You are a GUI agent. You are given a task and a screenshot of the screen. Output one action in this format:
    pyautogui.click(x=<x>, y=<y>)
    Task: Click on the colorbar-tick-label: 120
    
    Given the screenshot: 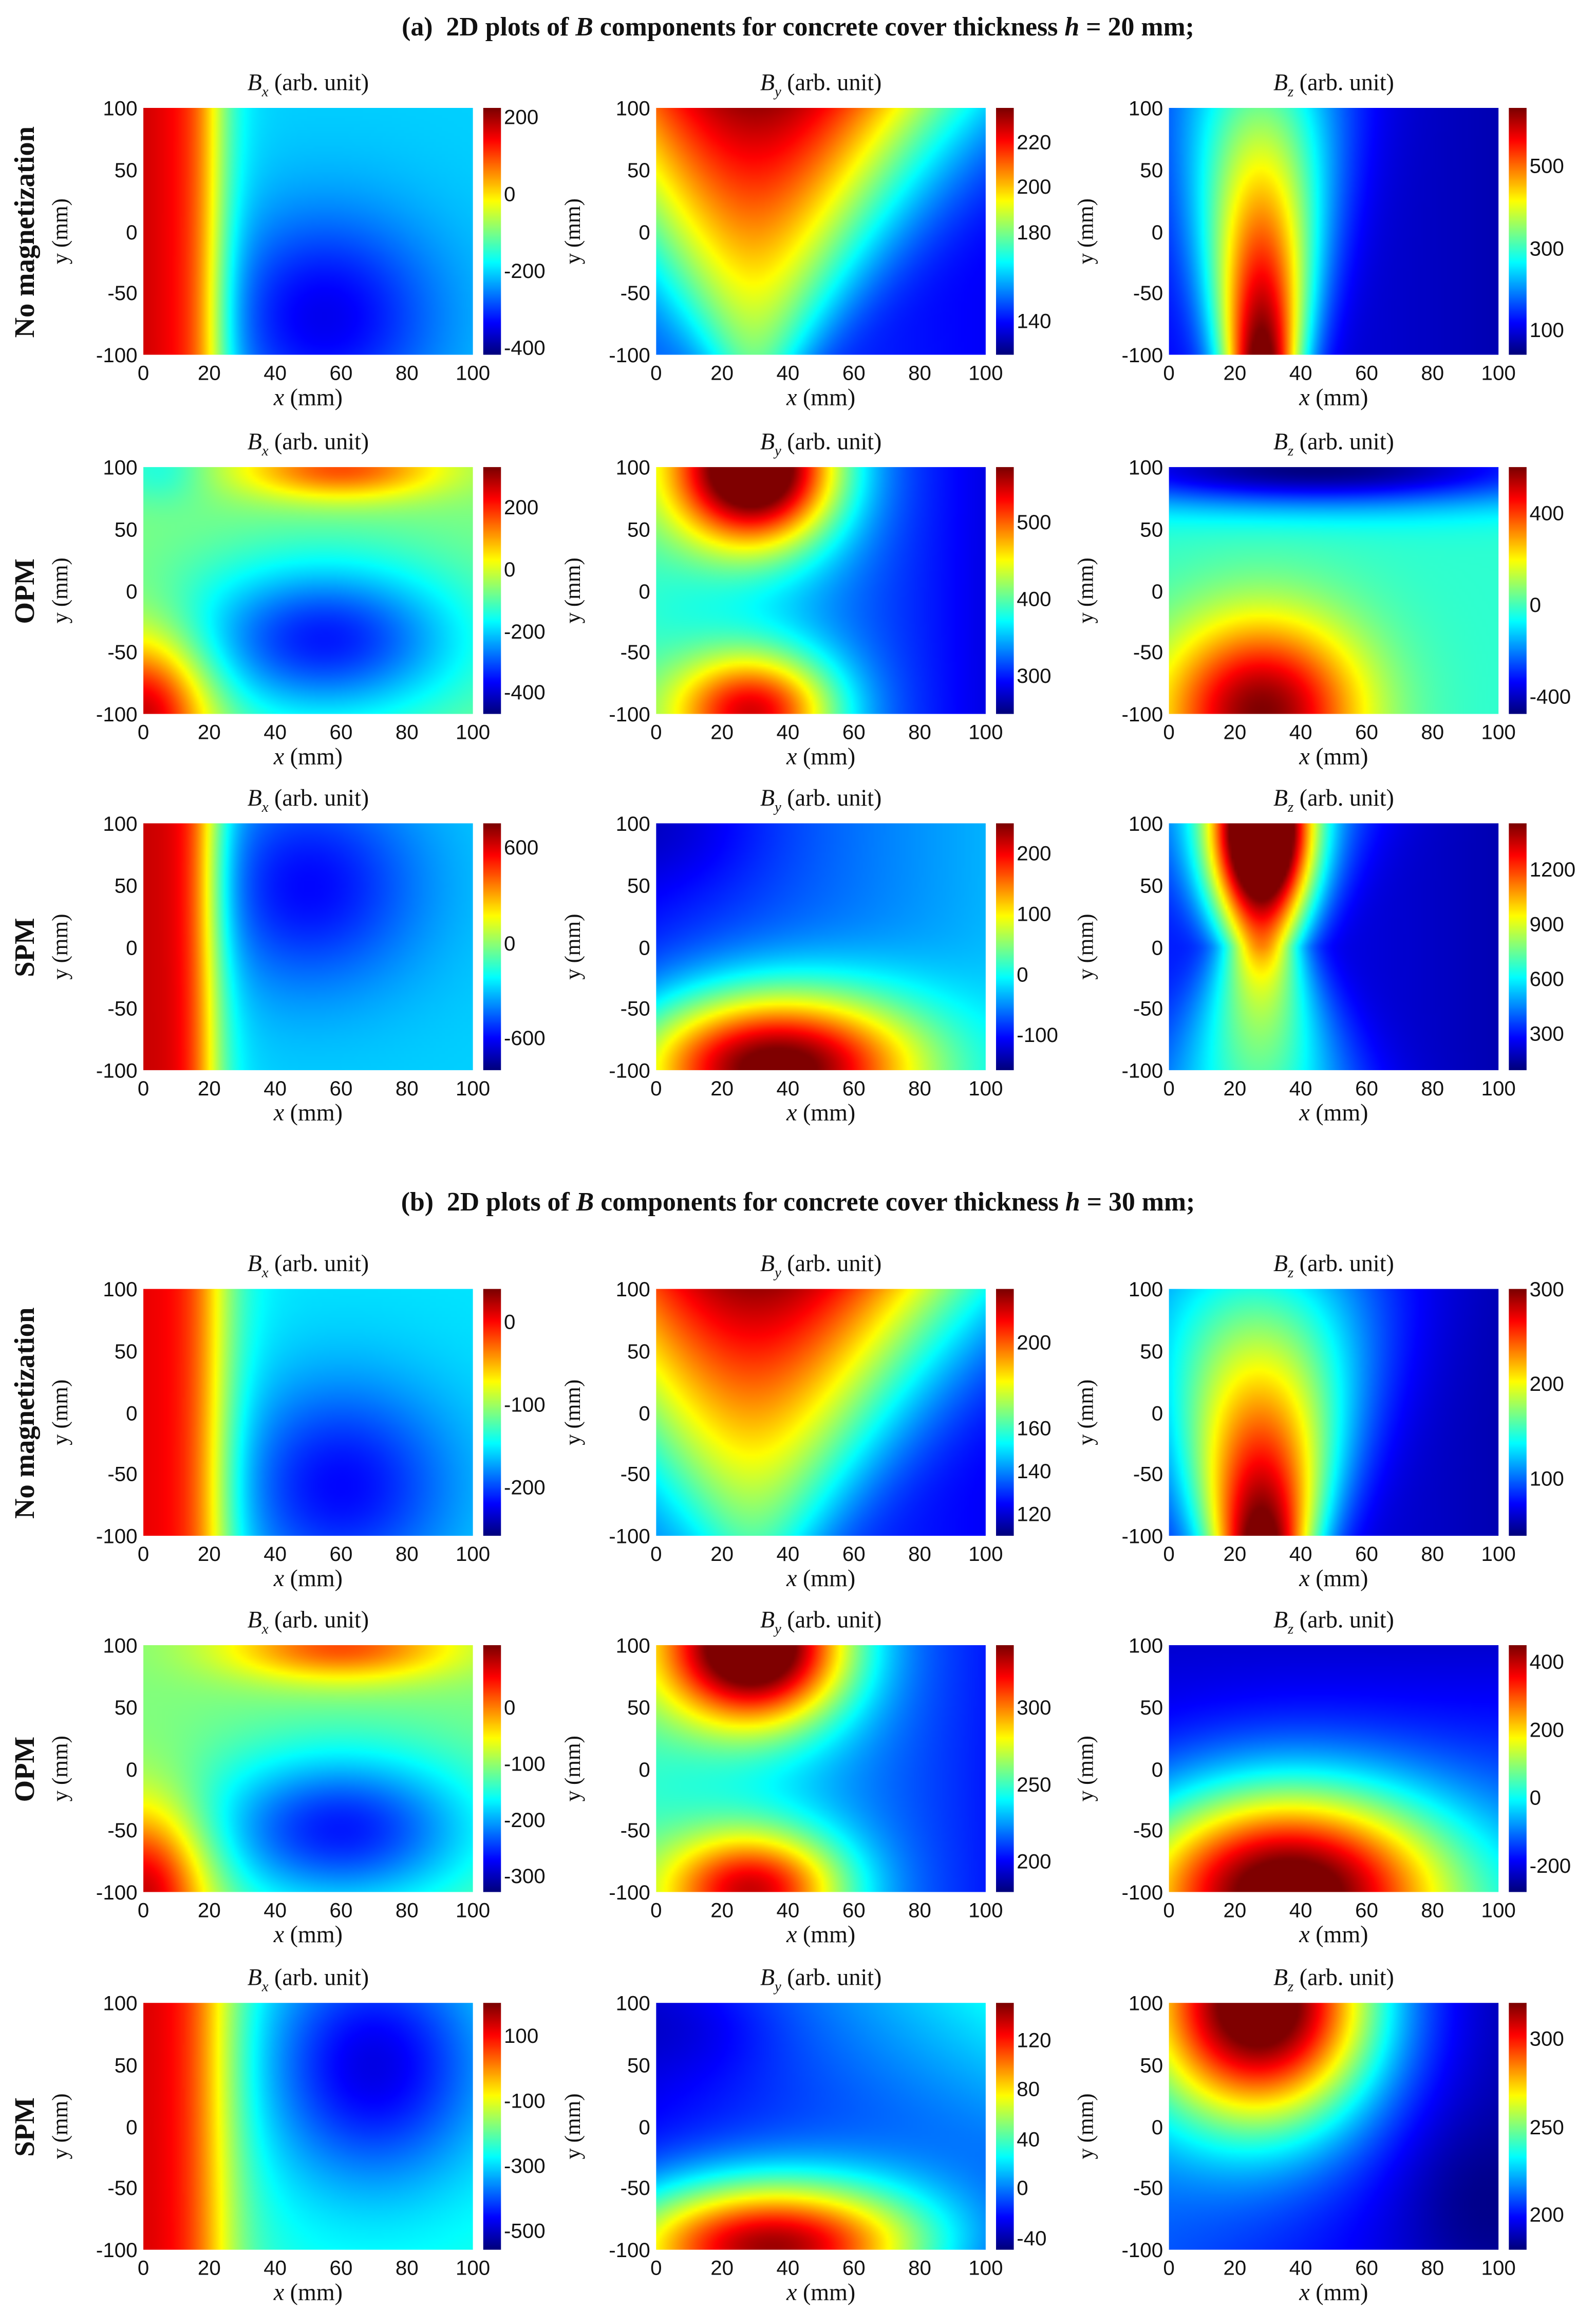 What is the action you would take?
    pyautogui.click(x=1034, y=1514)
    